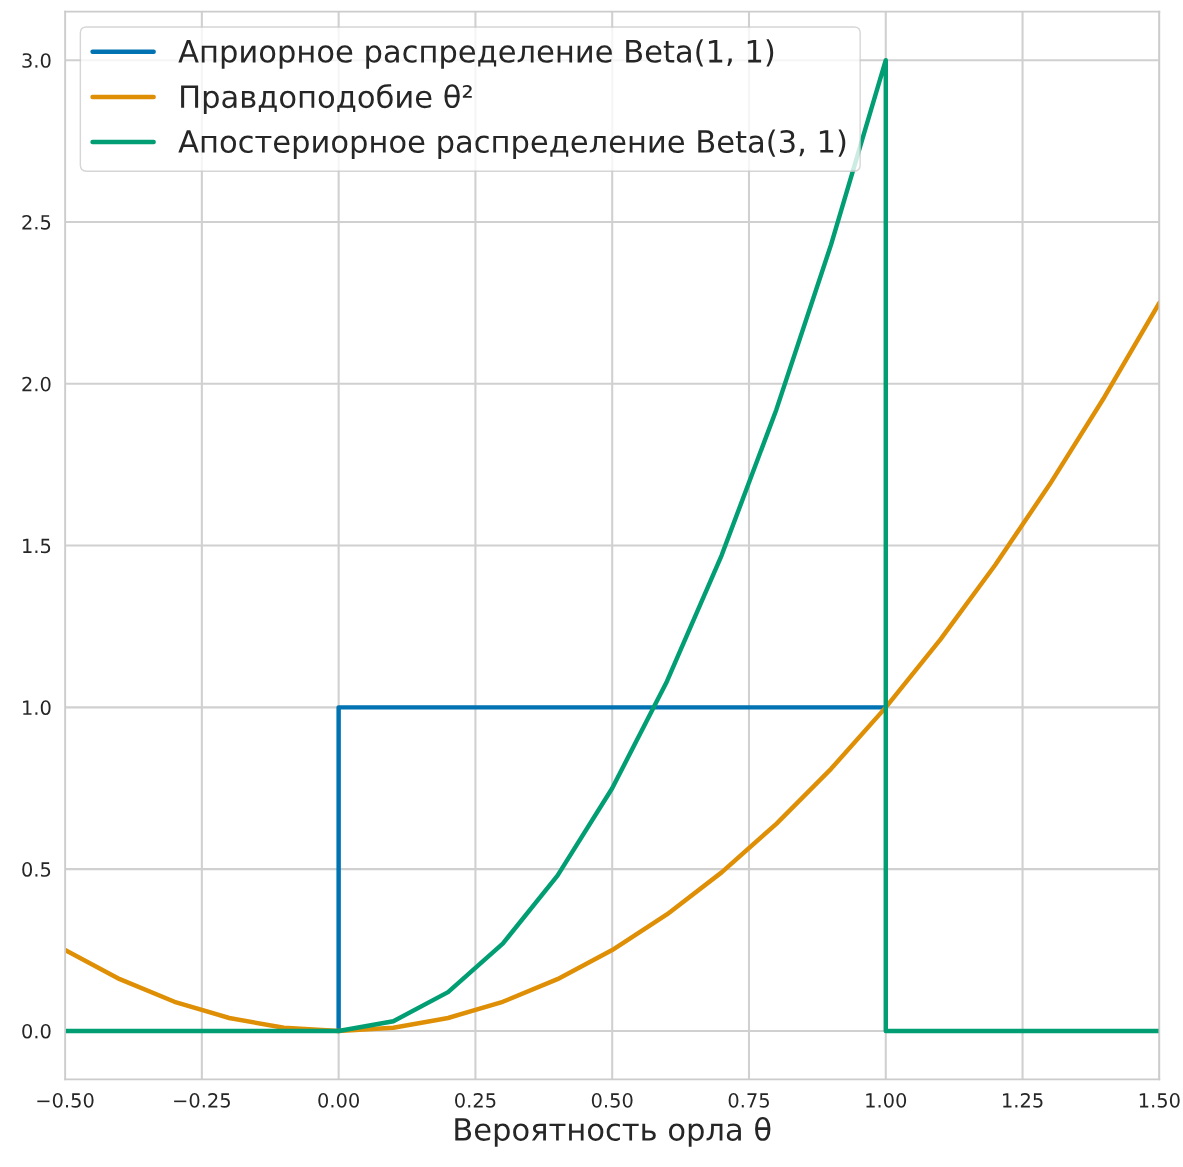  Describe the element at coordinates (36, 60) in the screenshot. I see `y-tick-label: 3.0` at that location.